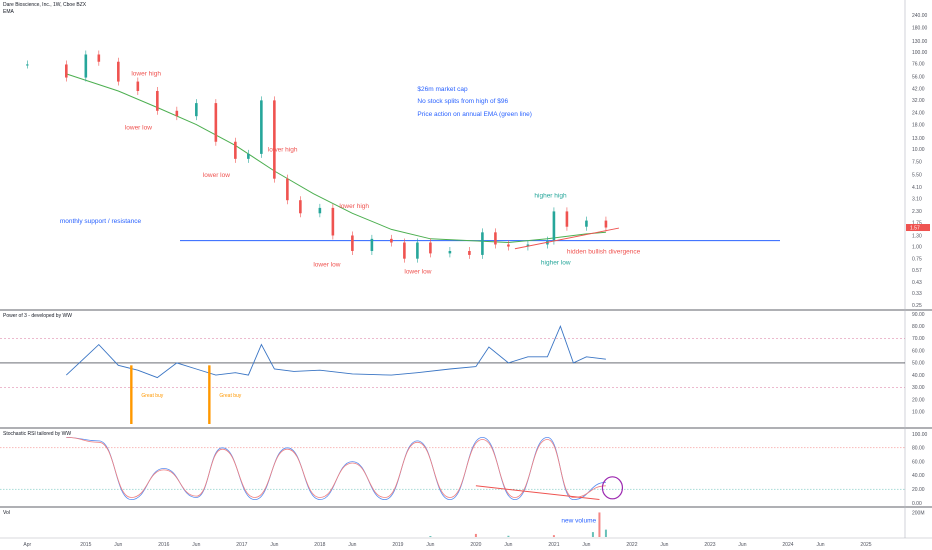 This screenshot has width=932, height=550. I want to click on price-tick-label: 10.00, so click(918, 150).